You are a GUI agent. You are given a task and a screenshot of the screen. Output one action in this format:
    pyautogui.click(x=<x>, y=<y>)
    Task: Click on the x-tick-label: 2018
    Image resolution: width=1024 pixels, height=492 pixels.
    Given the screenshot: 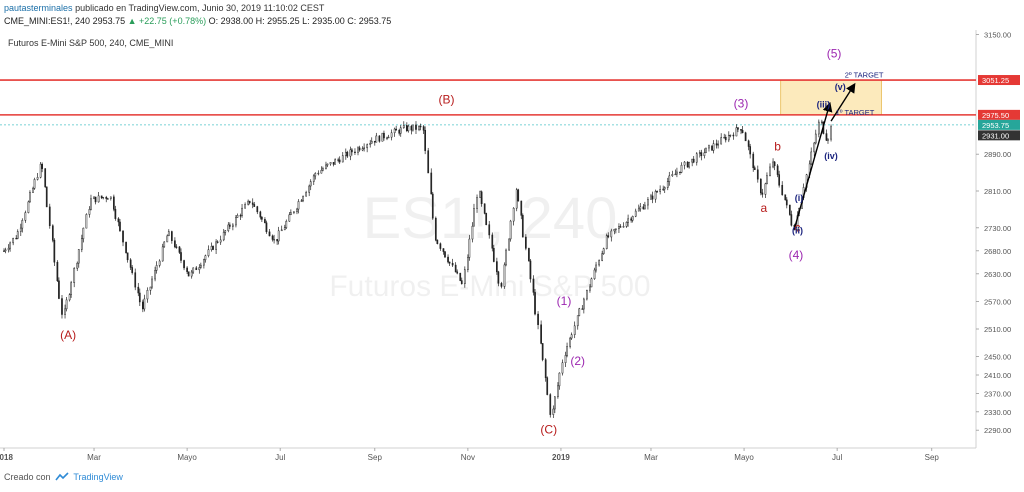 What is the action you would take?
    pyautogui.click(x=6, y=457)
    